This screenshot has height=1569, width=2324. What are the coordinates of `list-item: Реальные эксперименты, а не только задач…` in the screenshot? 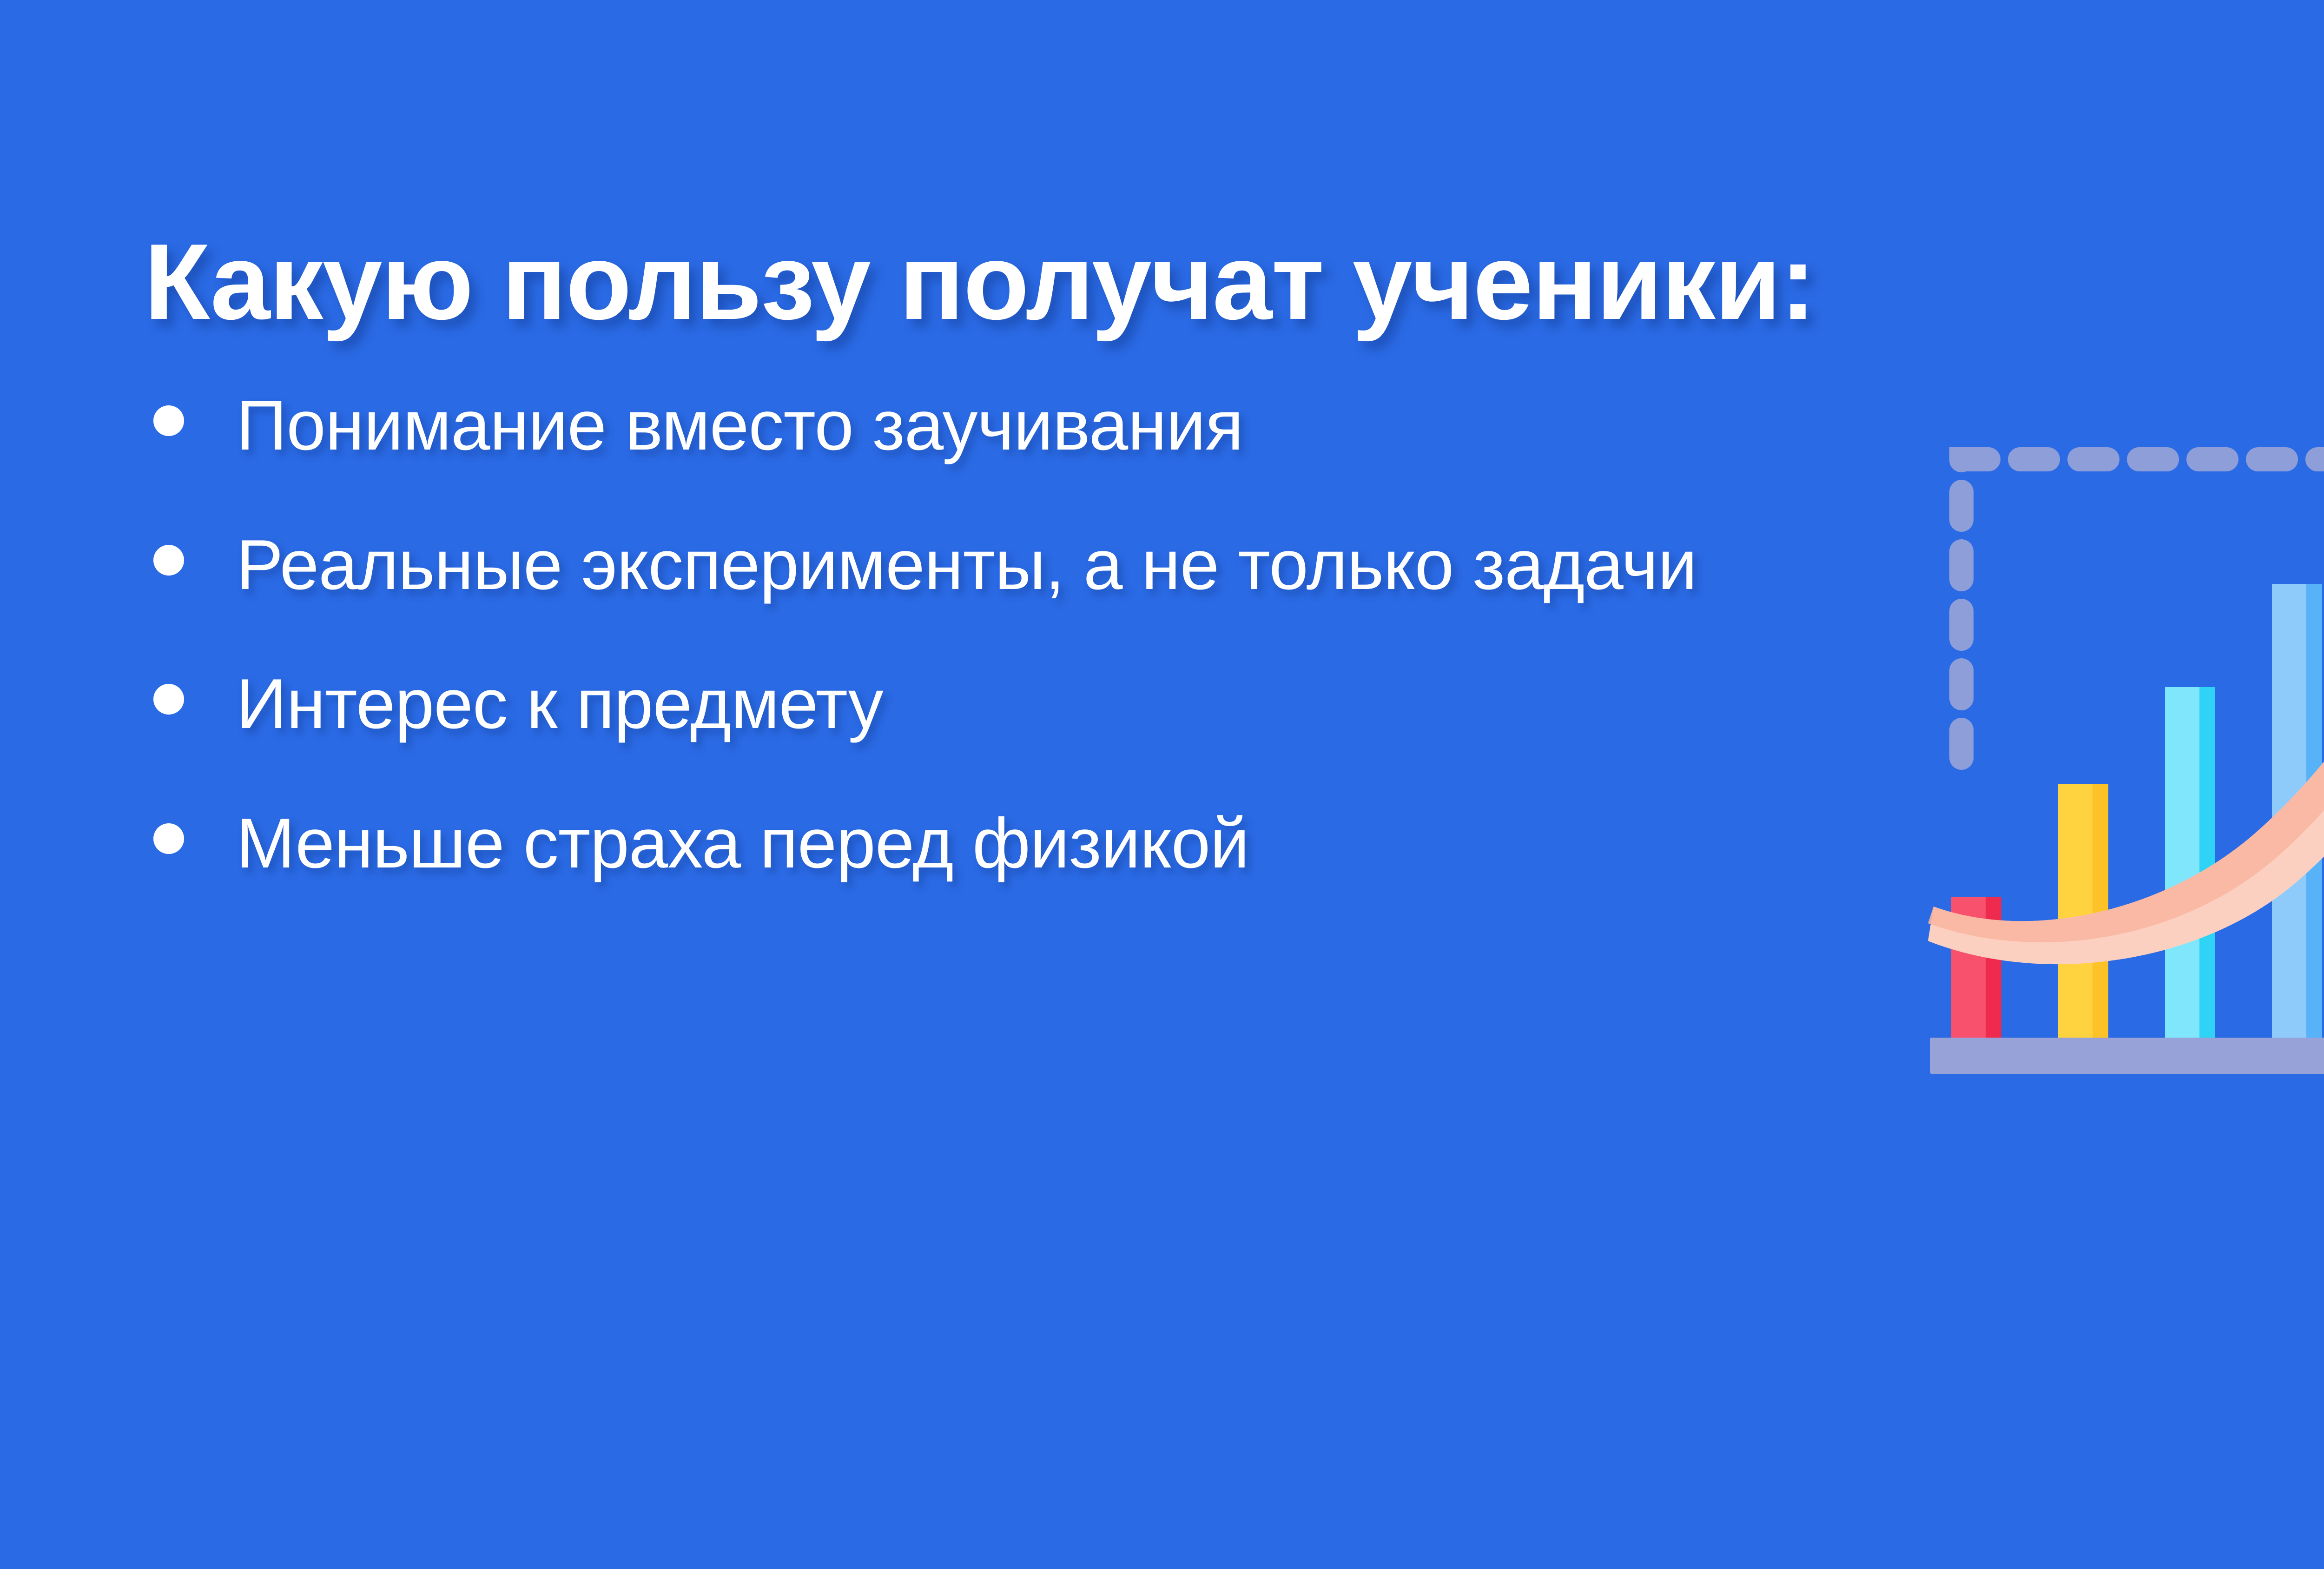 It's located at (966, 565).